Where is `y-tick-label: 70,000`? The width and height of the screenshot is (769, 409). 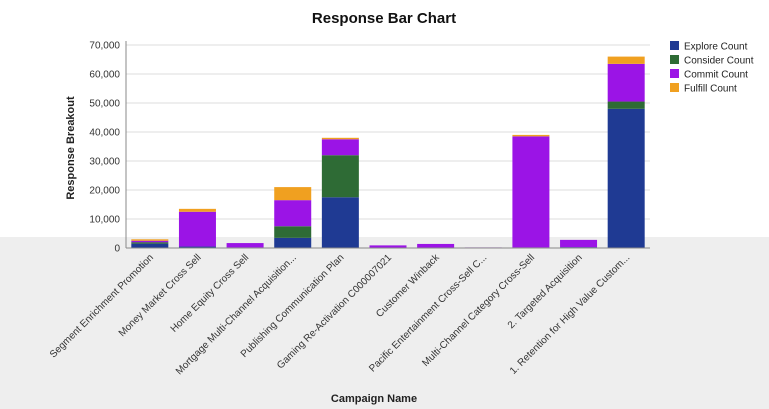 y-tick-label: 70,000 is located at coordinates (104, 46).